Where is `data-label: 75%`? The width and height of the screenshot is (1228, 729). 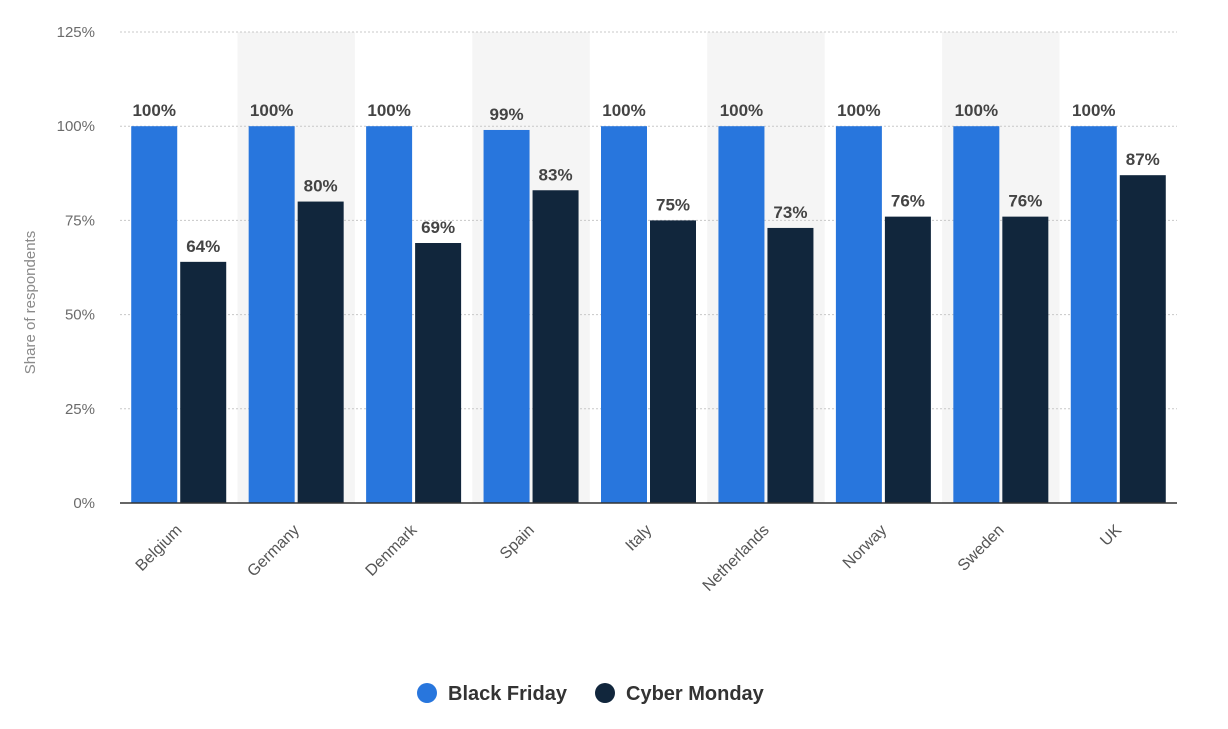
data-label: 75% is located at coordinates (673, 204).